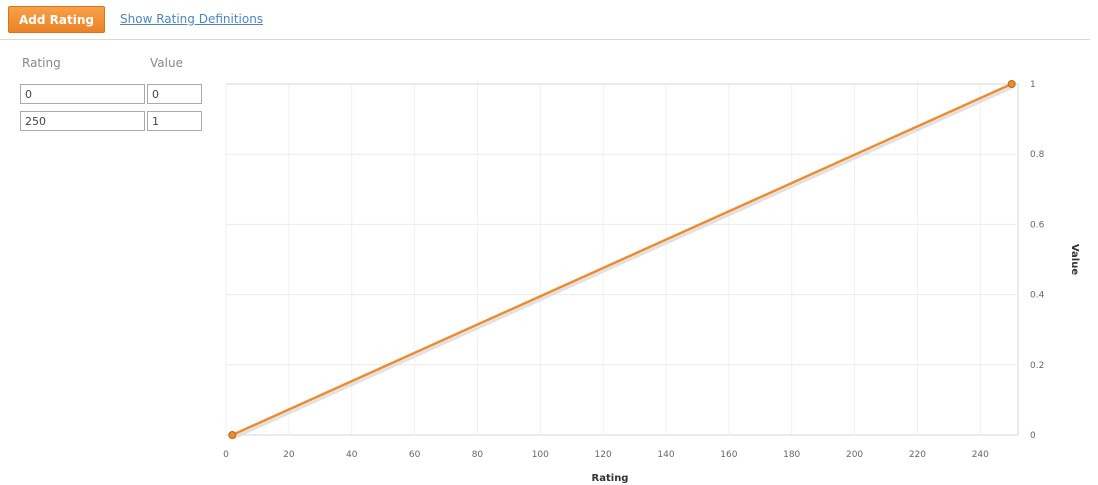  What do you see at coordinates (226, 455) in the screenshot?
I see `x-tick-label: 0` at bounding box center [226, 455].